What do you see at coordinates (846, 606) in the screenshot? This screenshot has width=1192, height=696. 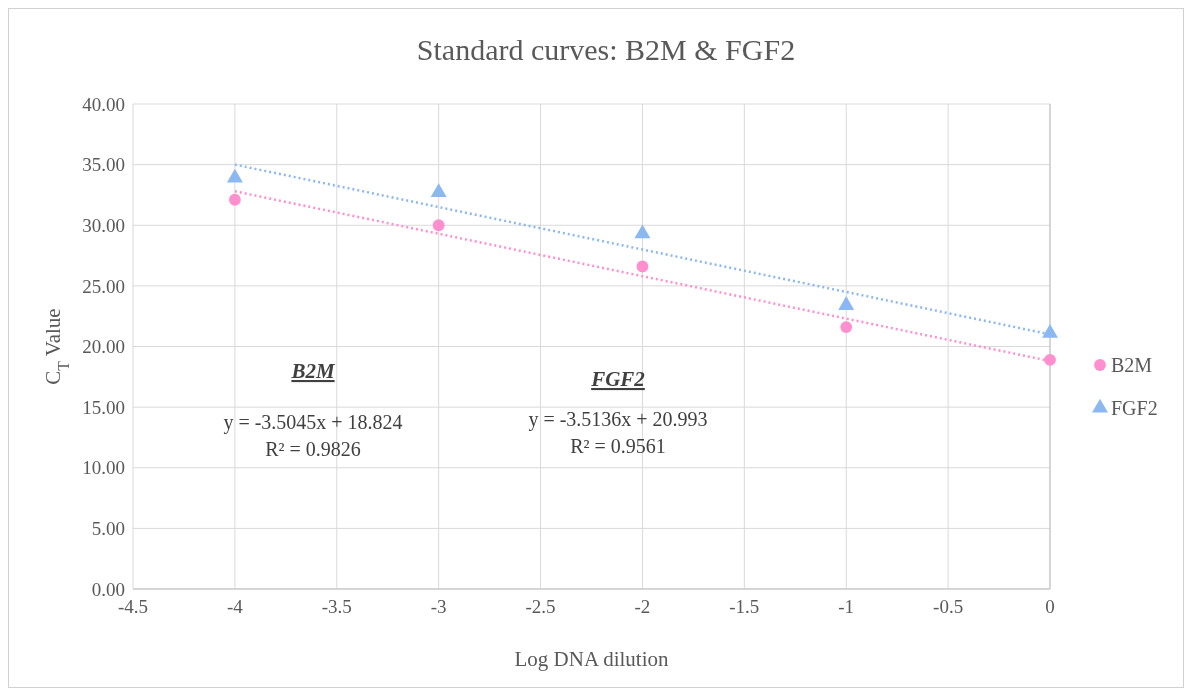 I see `x-tick-label: -1` at bounding box center [846, 606].